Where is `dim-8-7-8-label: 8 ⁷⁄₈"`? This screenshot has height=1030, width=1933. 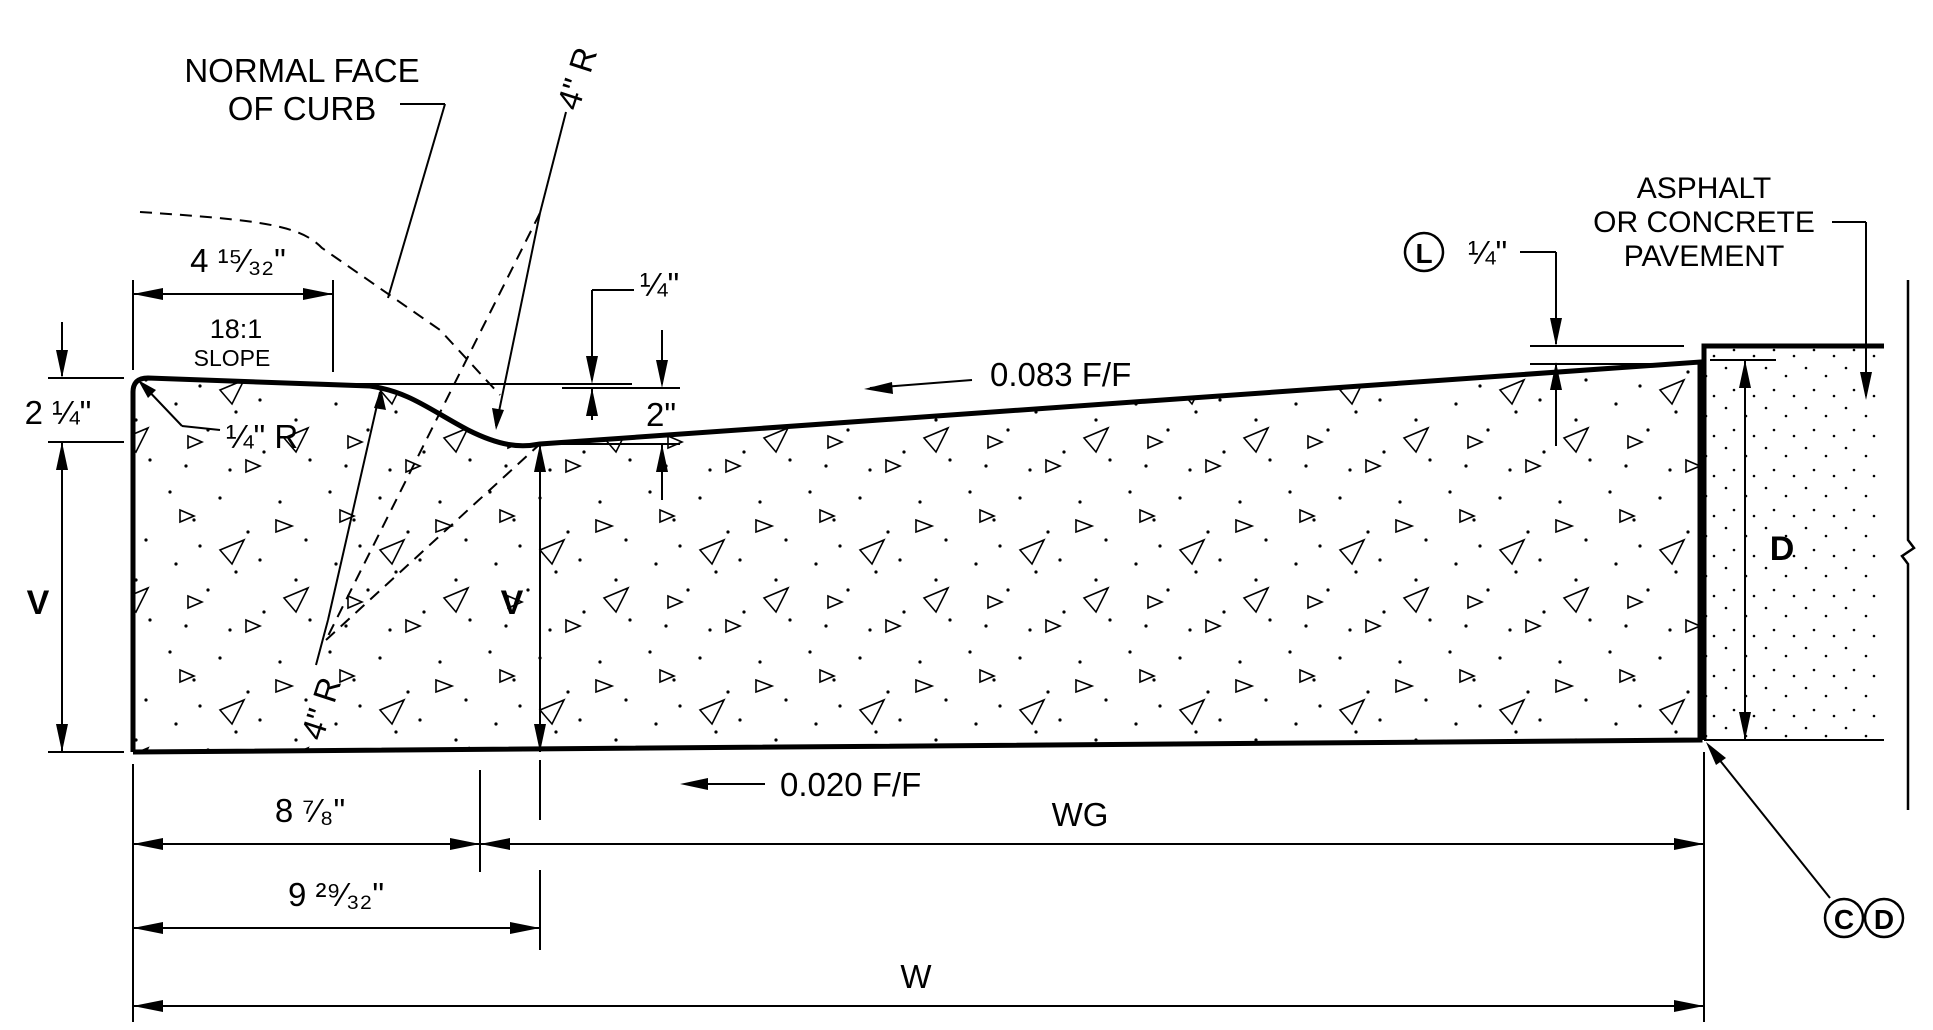
dim-8-7-8-label: 8 ⁷⁄₈" is located at coordinates (310, 810).